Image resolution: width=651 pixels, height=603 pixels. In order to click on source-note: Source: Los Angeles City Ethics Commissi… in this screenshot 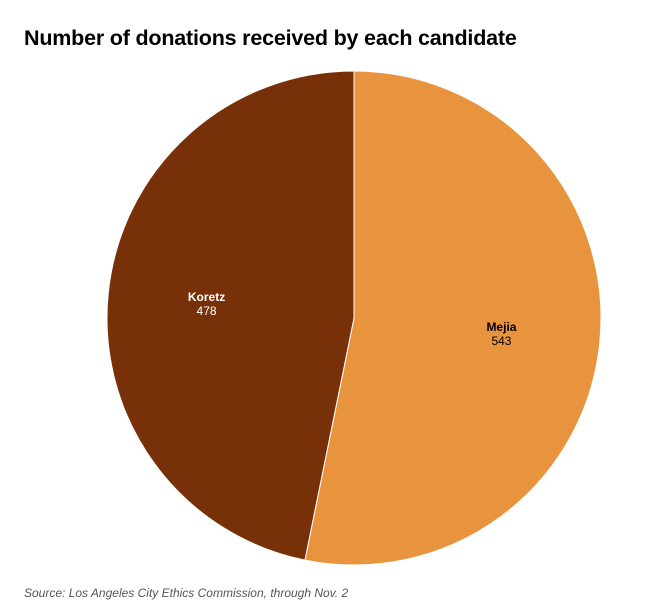, I will do `click(186, 593)`.